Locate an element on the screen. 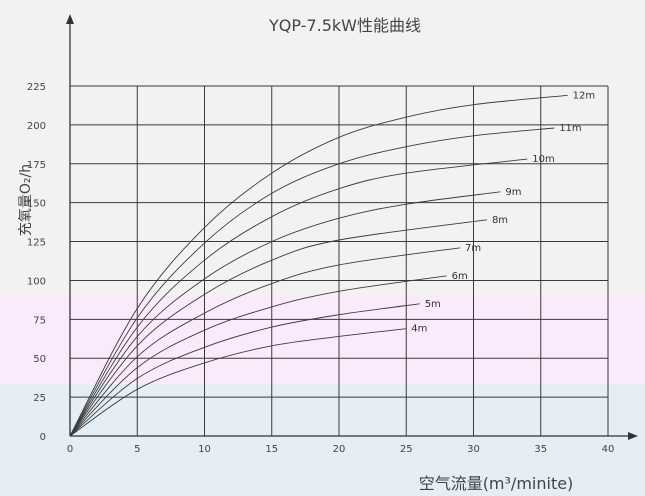 Image resolution: width=645 pixels, height=496 pixels. y-tick-label-3: 75 is located at coordinates (39, 320).